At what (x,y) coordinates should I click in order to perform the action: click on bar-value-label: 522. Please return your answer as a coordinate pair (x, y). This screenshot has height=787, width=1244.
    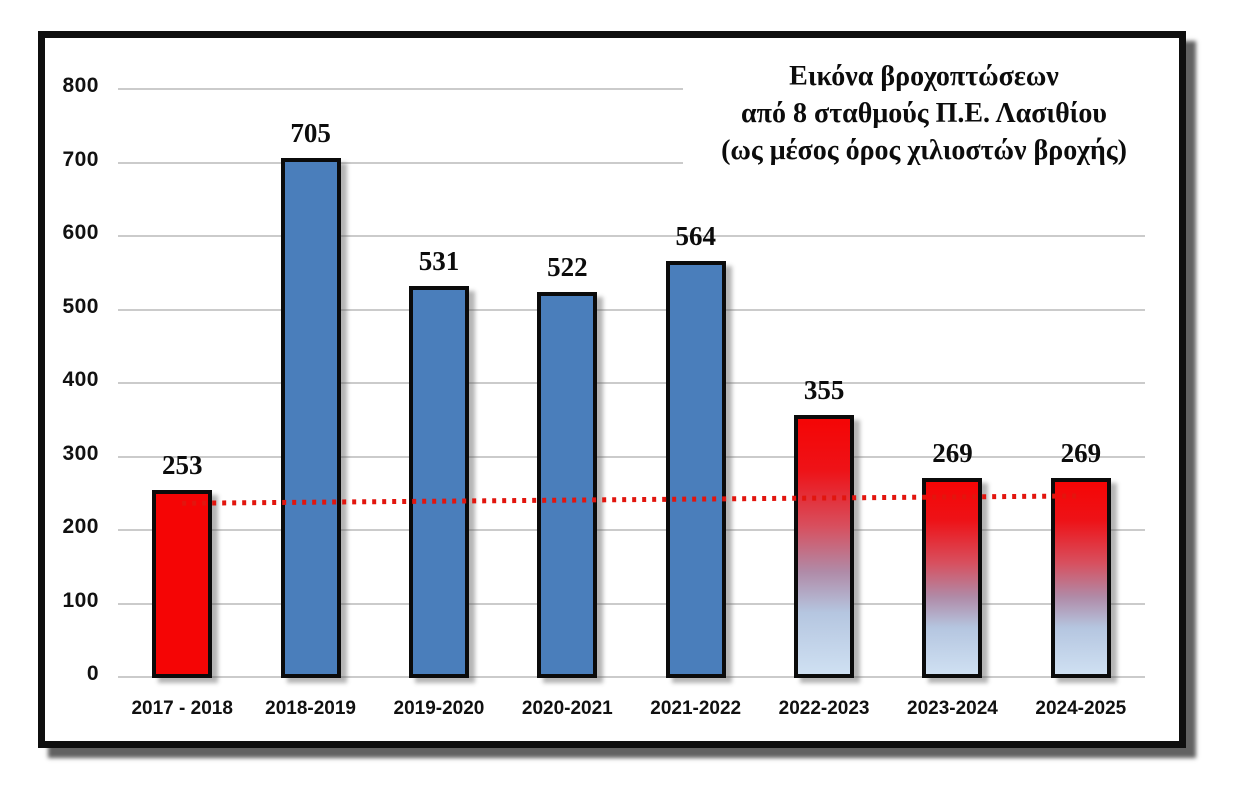
    Looking at the image, I should click on (567, 267).